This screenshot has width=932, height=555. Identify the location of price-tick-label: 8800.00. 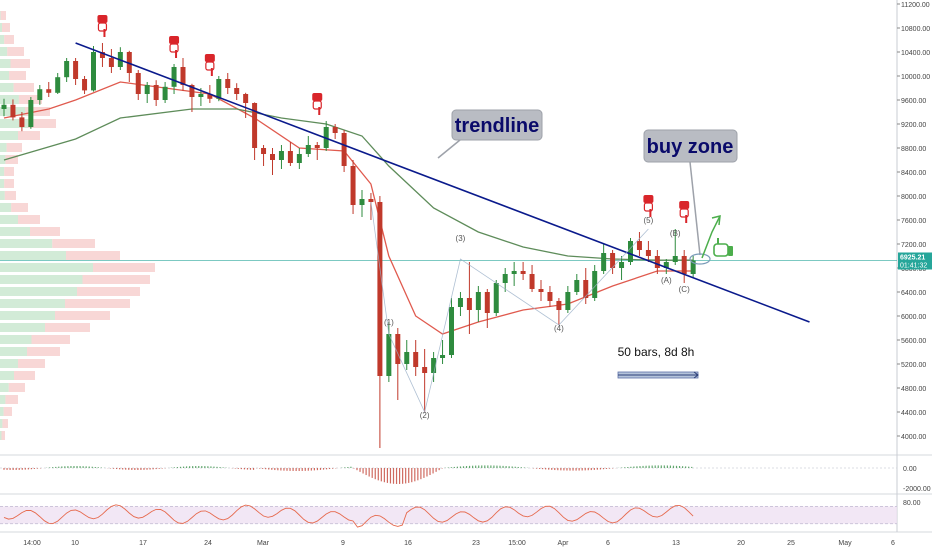
(913, 149).